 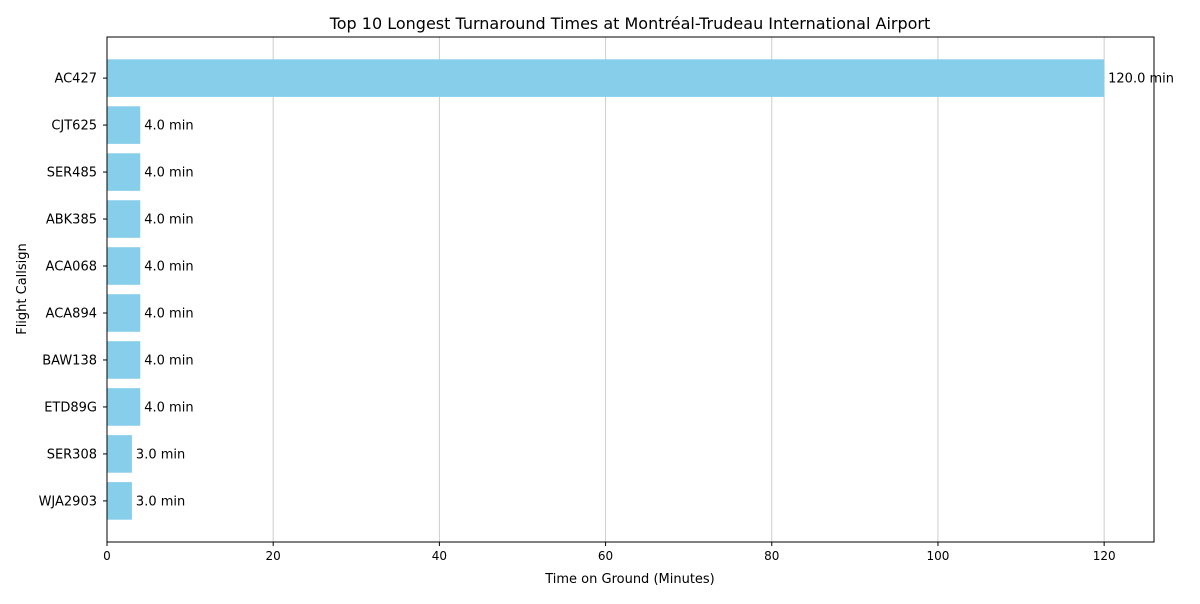 I want to click on x-tick-label: 120, so click(x=1104, y=556).